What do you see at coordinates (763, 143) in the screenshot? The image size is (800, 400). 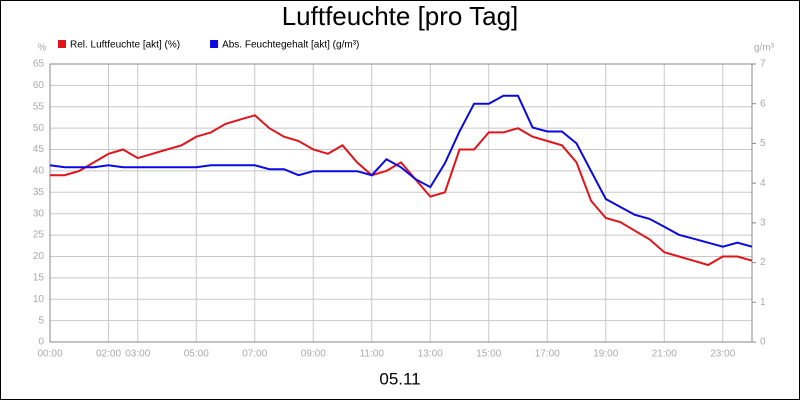 I see `y2-tick-label: 5` at bounding box center [763, 143].